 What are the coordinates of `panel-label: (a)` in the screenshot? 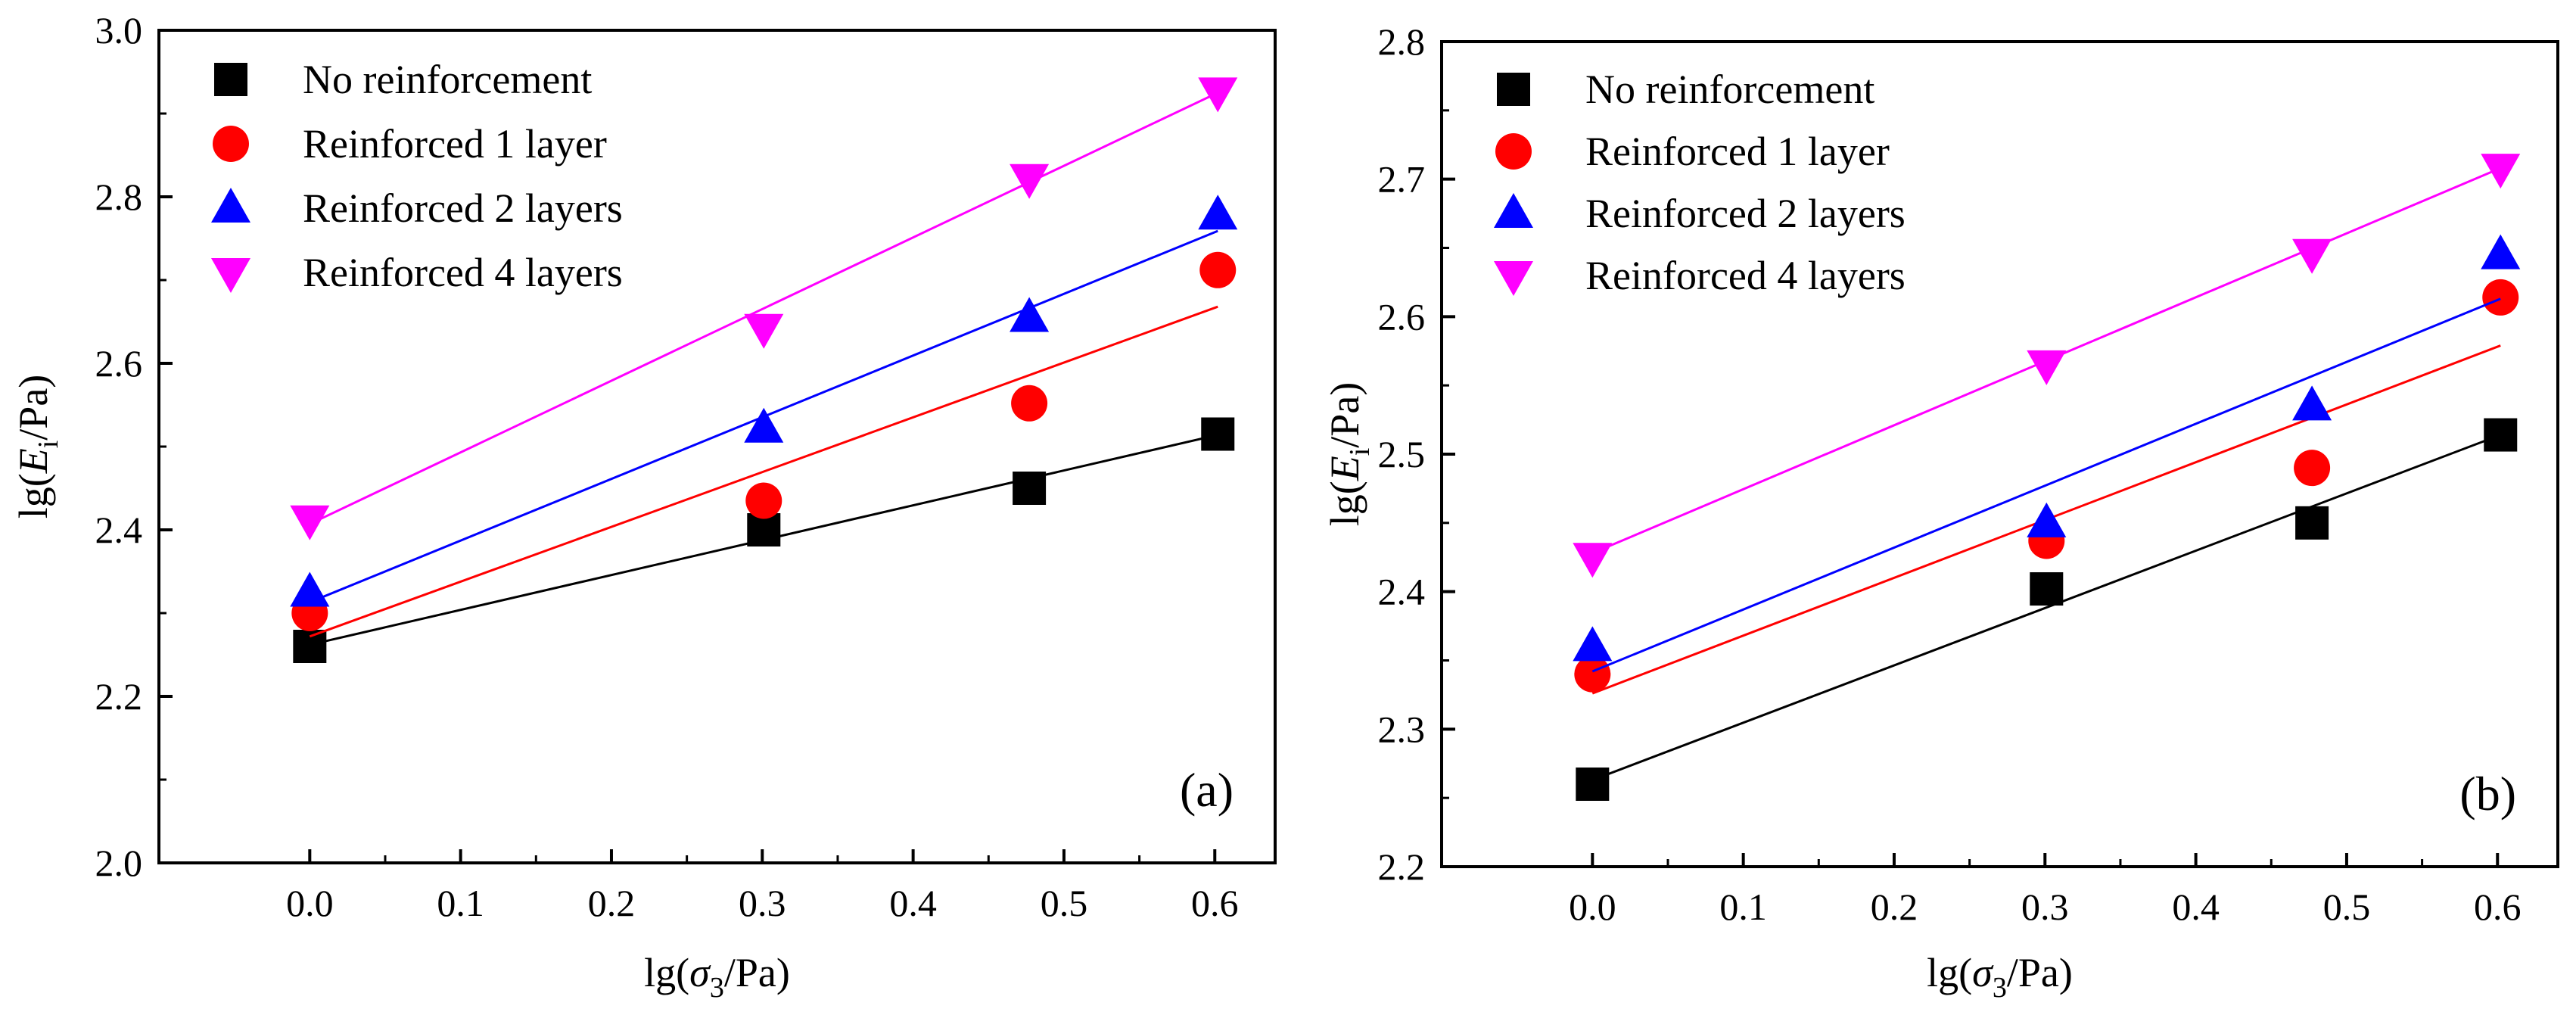 It's located at (1207, 790).